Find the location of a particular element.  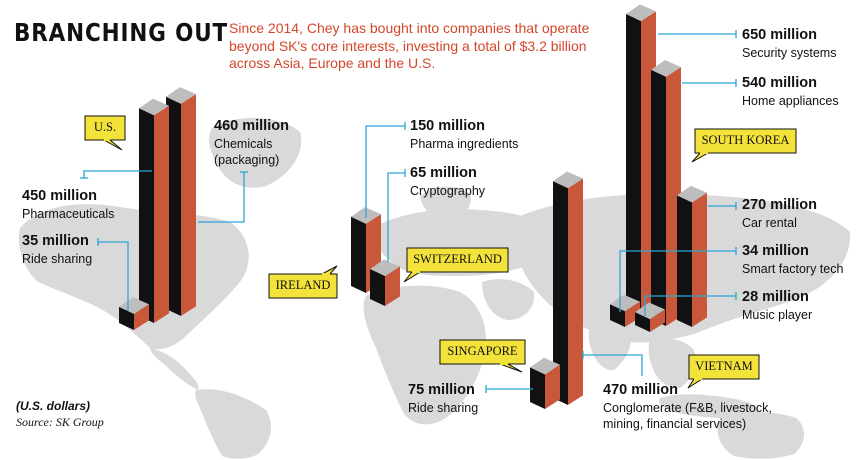

bar-south-korea-smart-factory-tech is located at coordinates (625, 310).